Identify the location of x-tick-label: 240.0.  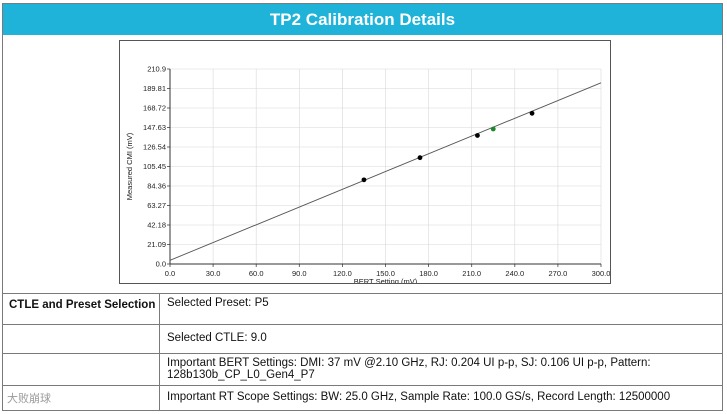
(514, 273).